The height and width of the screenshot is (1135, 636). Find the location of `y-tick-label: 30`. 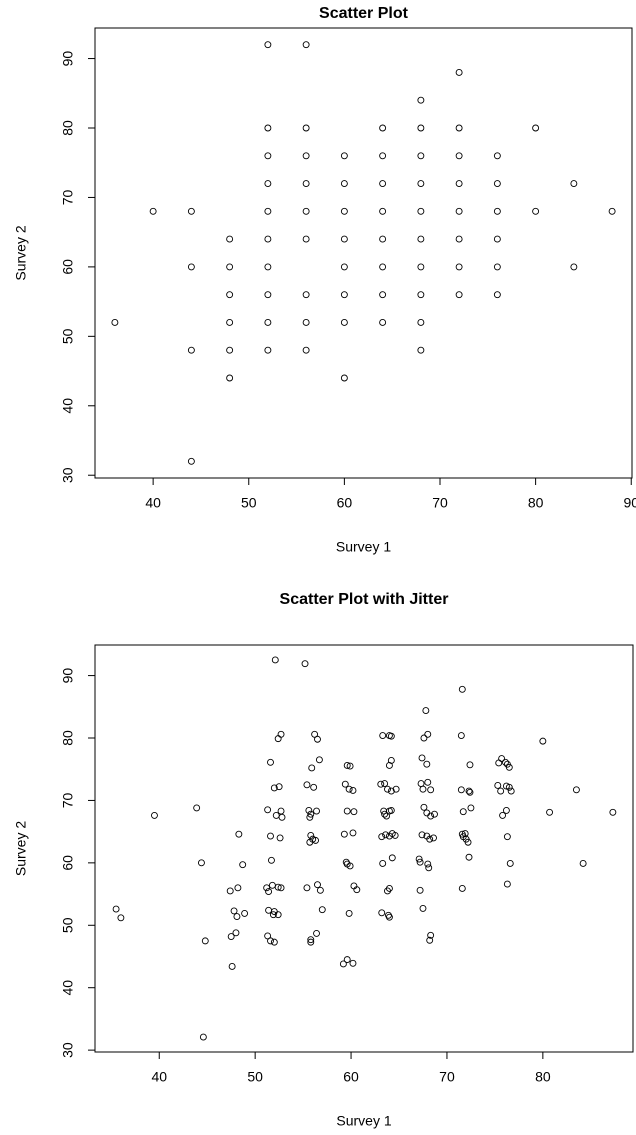

y-tick-label: 30 is located at coordinates (68, 475).